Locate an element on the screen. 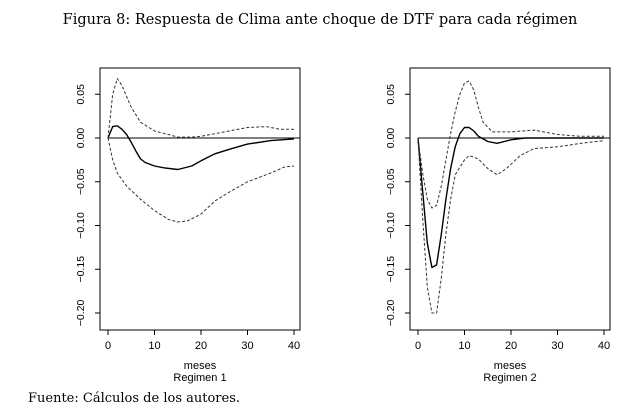  source-note: Fuente: Cálculos de los autores. is located at coordinates (134, 398).